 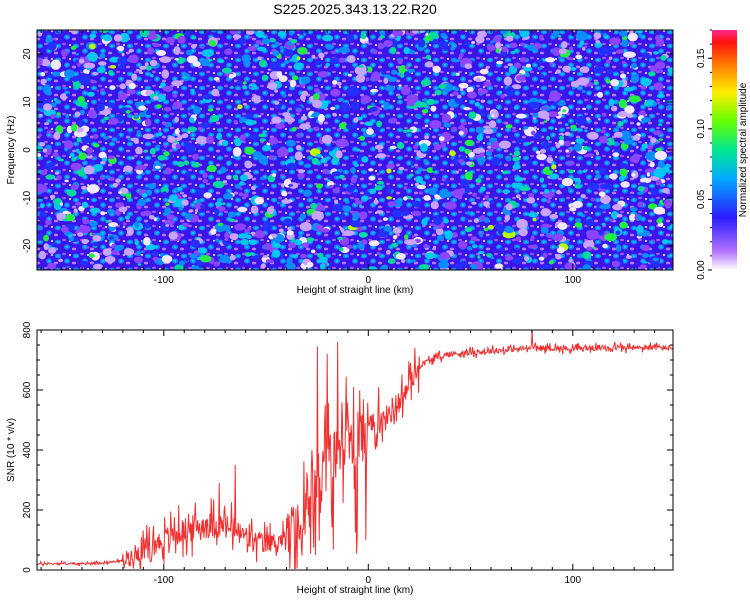 What do you see at coordinates (369, 580) in the screenshot?
I see `snr-x-tick-label: 0` at bounding box center [369, 580].